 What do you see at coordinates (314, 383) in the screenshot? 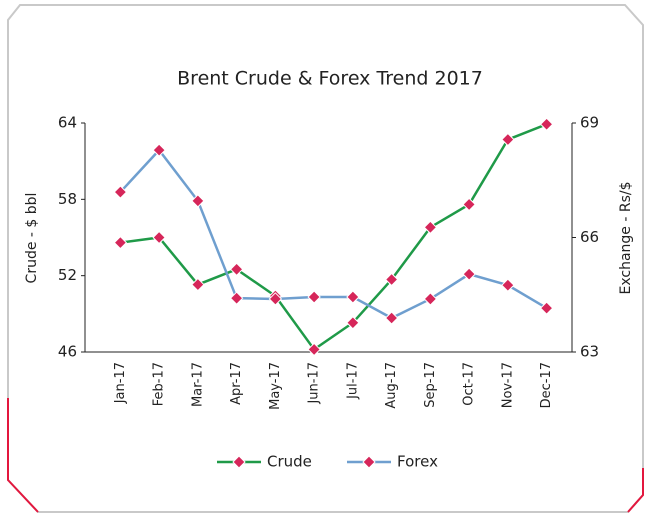
I see `x-tick-label: Jun-17` at bounding box center [314, 383].